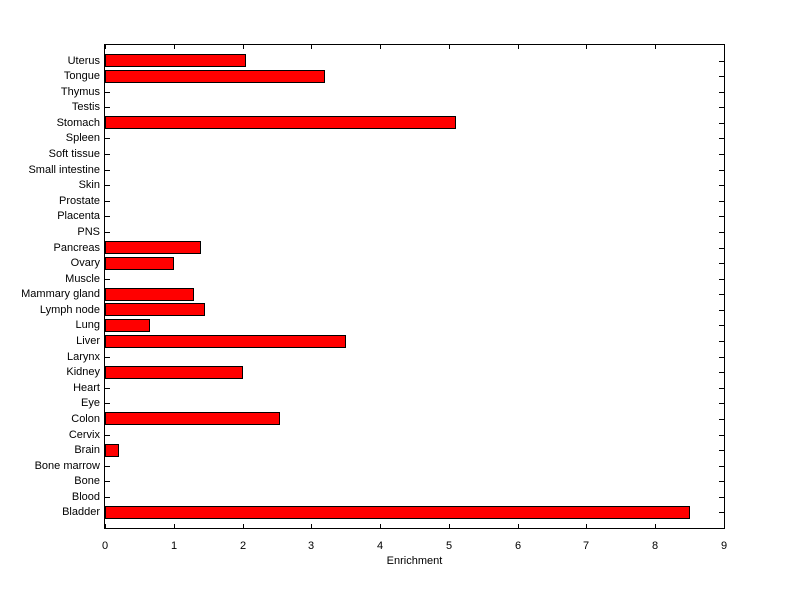  Describe the element at coordinates (414, 547) in the screenshot. I see `x-axis-tick-labels: 0 1 2 3 4 5 6 7 8 9` at that location.